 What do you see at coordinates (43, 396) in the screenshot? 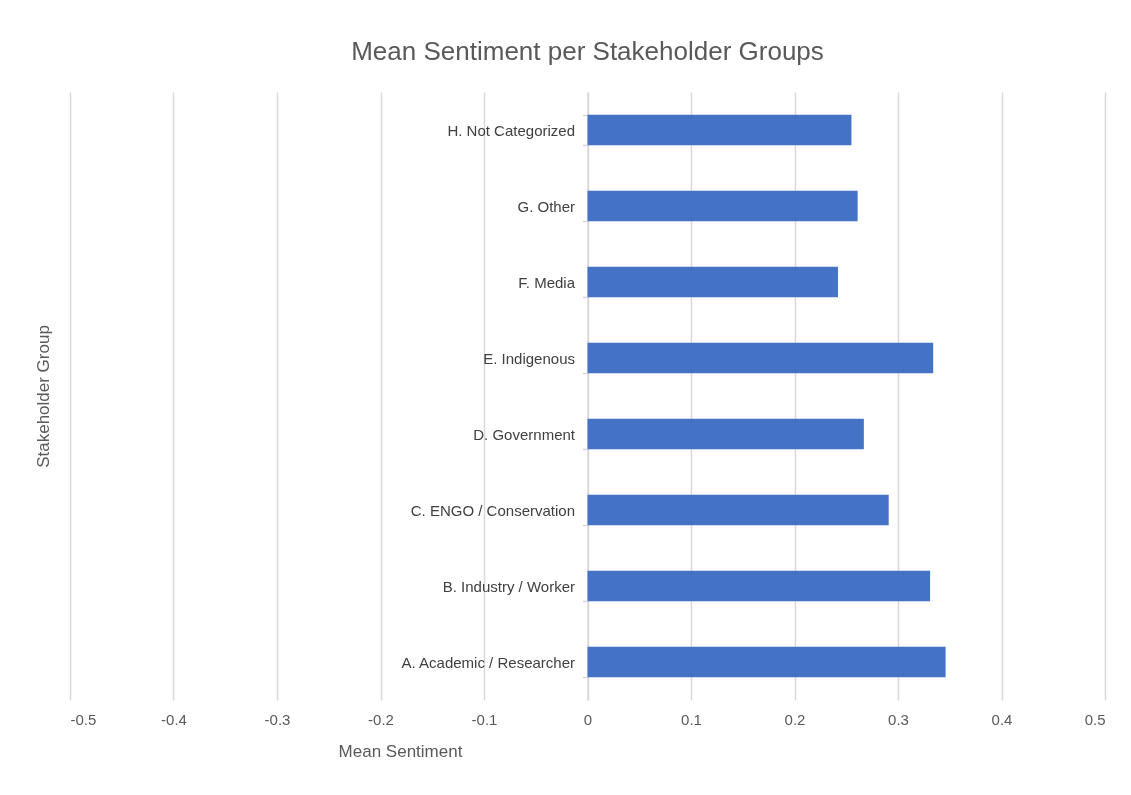
I see `y-axis-title: Stakeholder Group` at bounding box center [43, 396].